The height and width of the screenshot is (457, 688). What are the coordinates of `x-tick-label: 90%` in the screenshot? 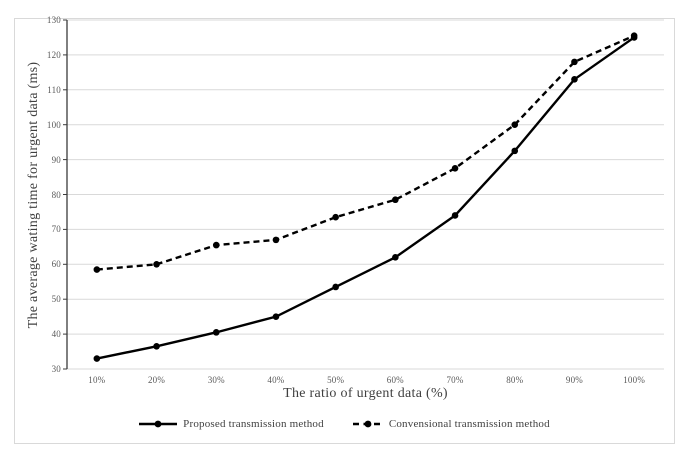 It's located at (574, 380).